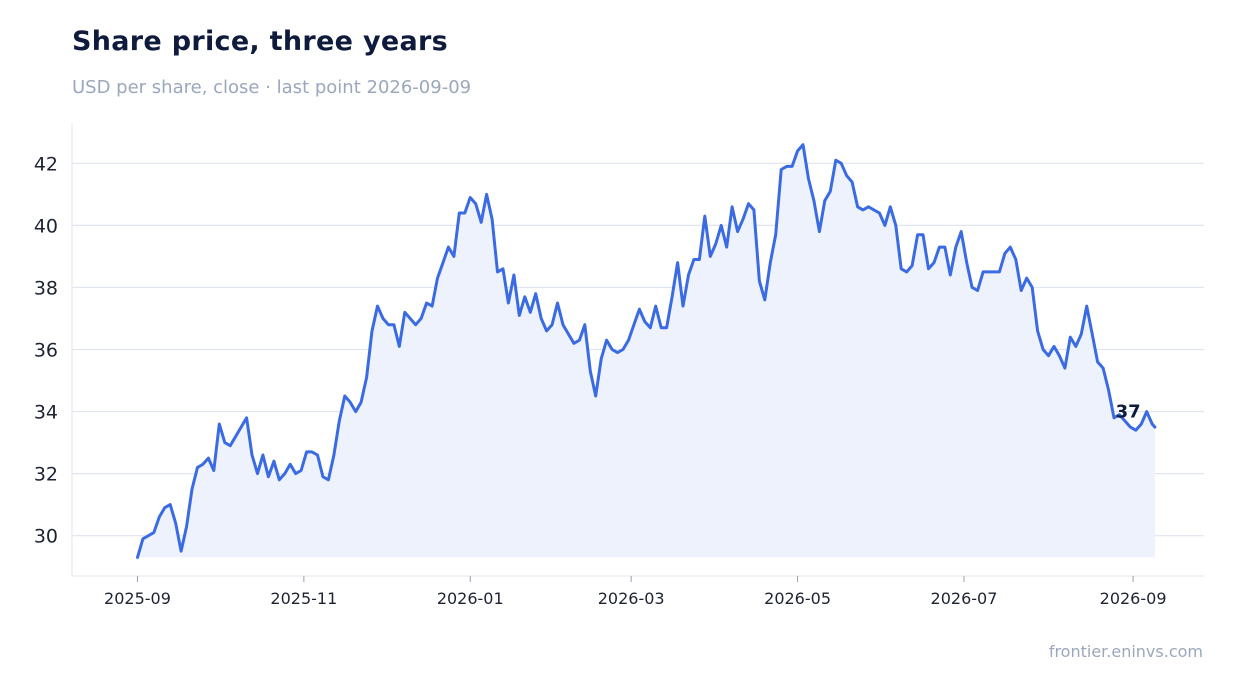  I want to click on end-value-label: 37, so click(1128, 412).